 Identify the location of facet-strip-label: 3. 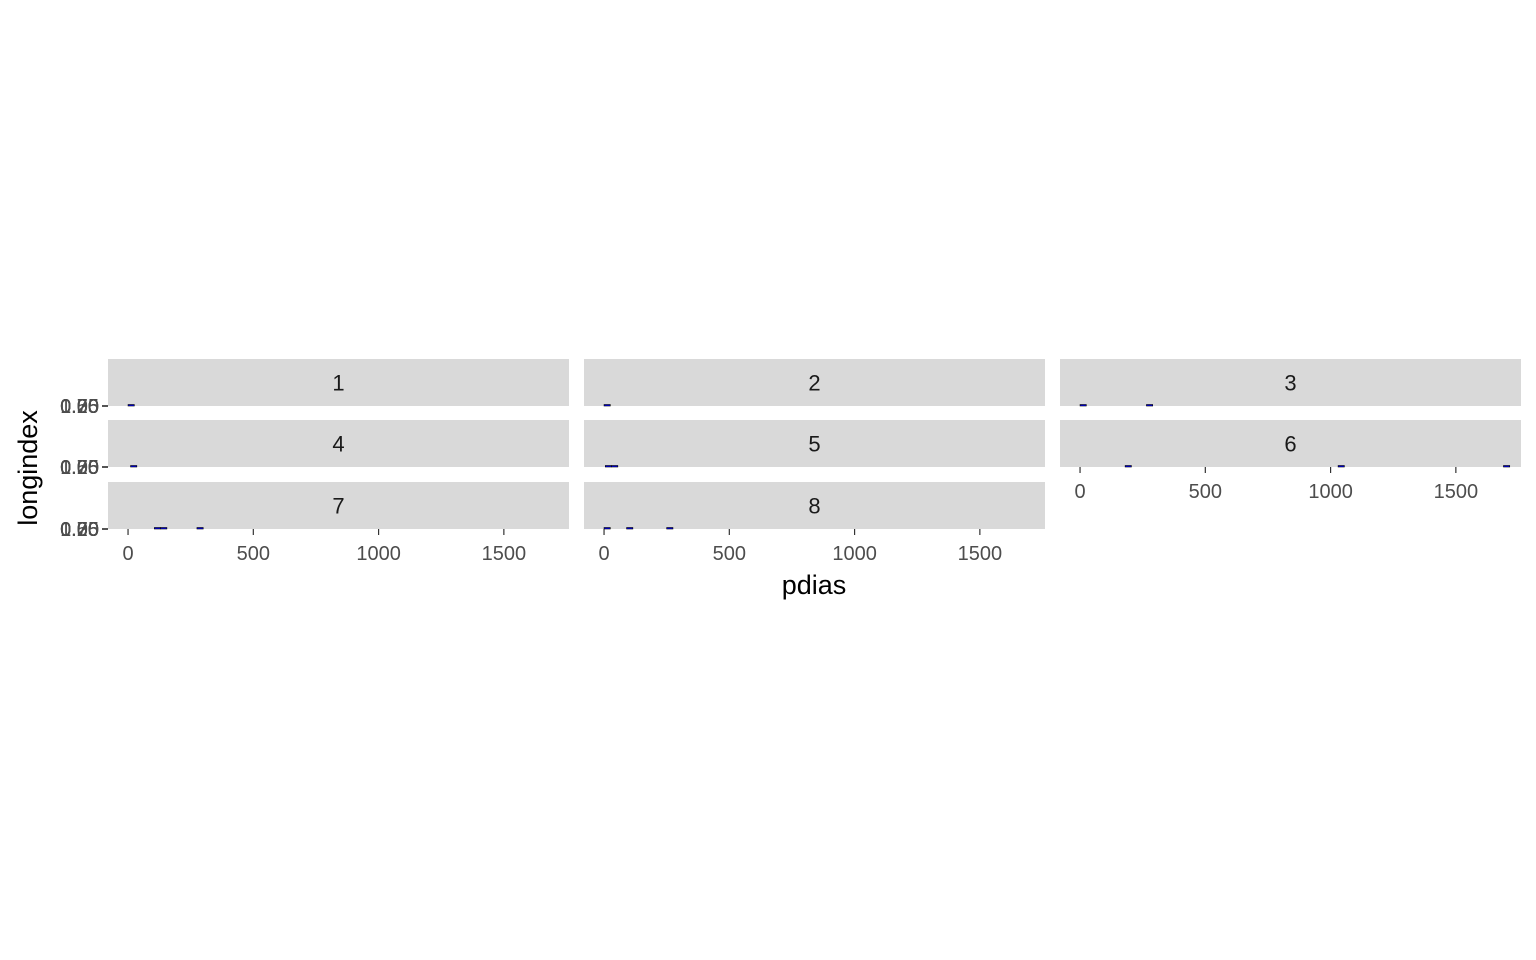
(1290, 383).